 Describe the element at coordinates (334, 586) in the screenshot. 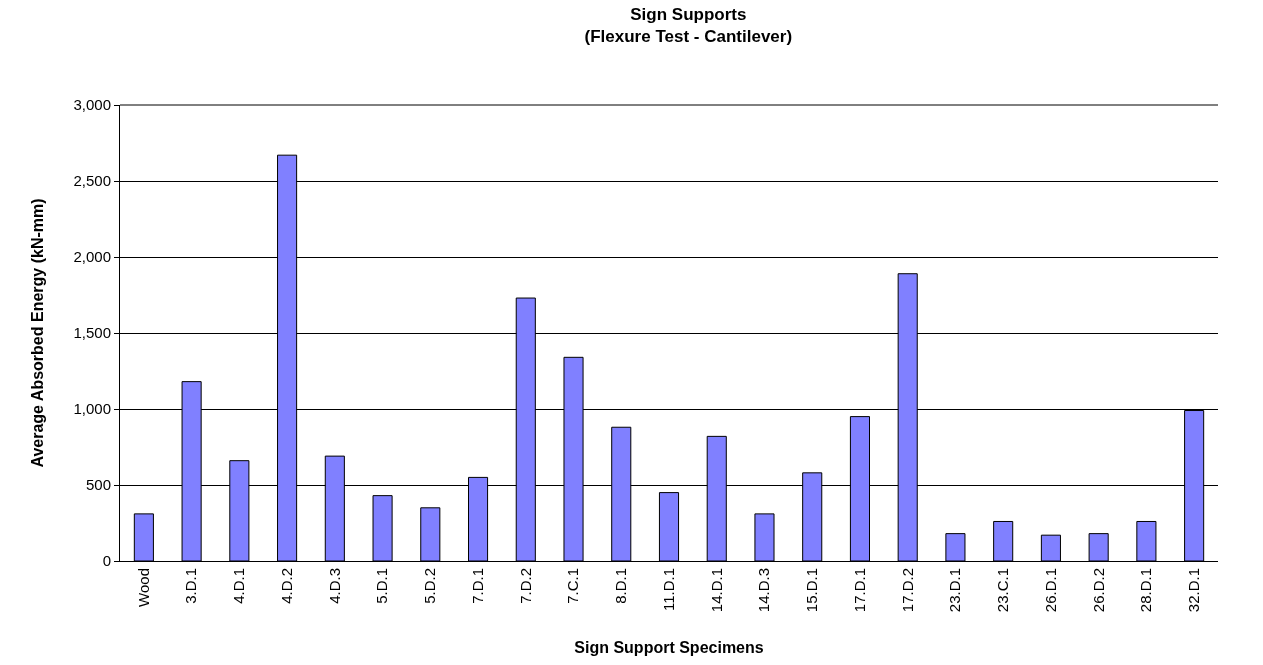

I see `x-tick-label: 4.D.3` at that location.